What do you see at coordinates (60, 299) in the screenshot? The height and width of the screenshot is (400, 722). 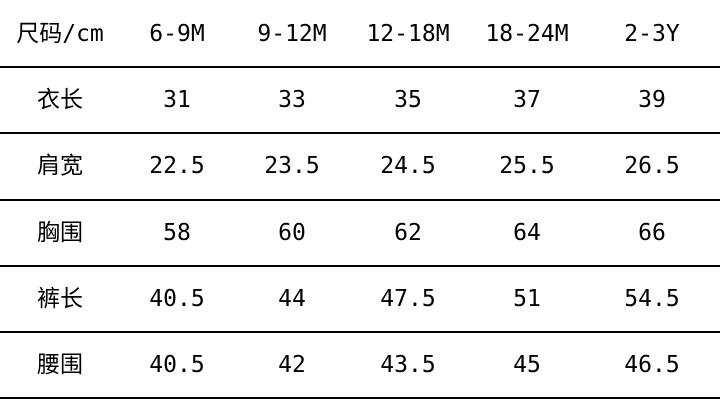 I see `row-label: 裤长` at bounding box center [60, 299].